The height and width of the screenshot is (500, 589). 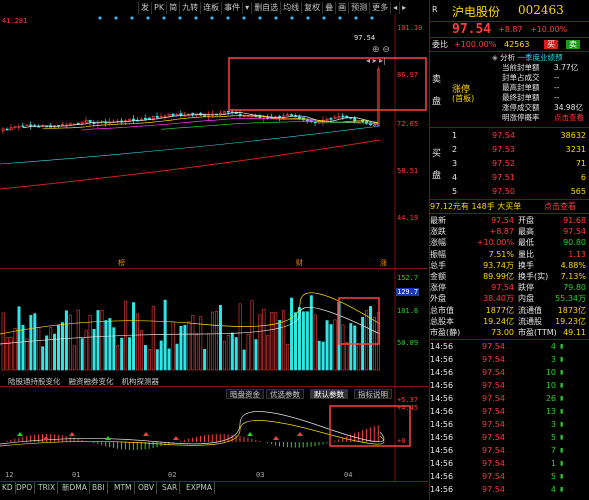 What do you see at coordinates (394, 8) in the screenshot?
I see `toolbar-prev-icon: ◂` at bounding box center [394, 8].